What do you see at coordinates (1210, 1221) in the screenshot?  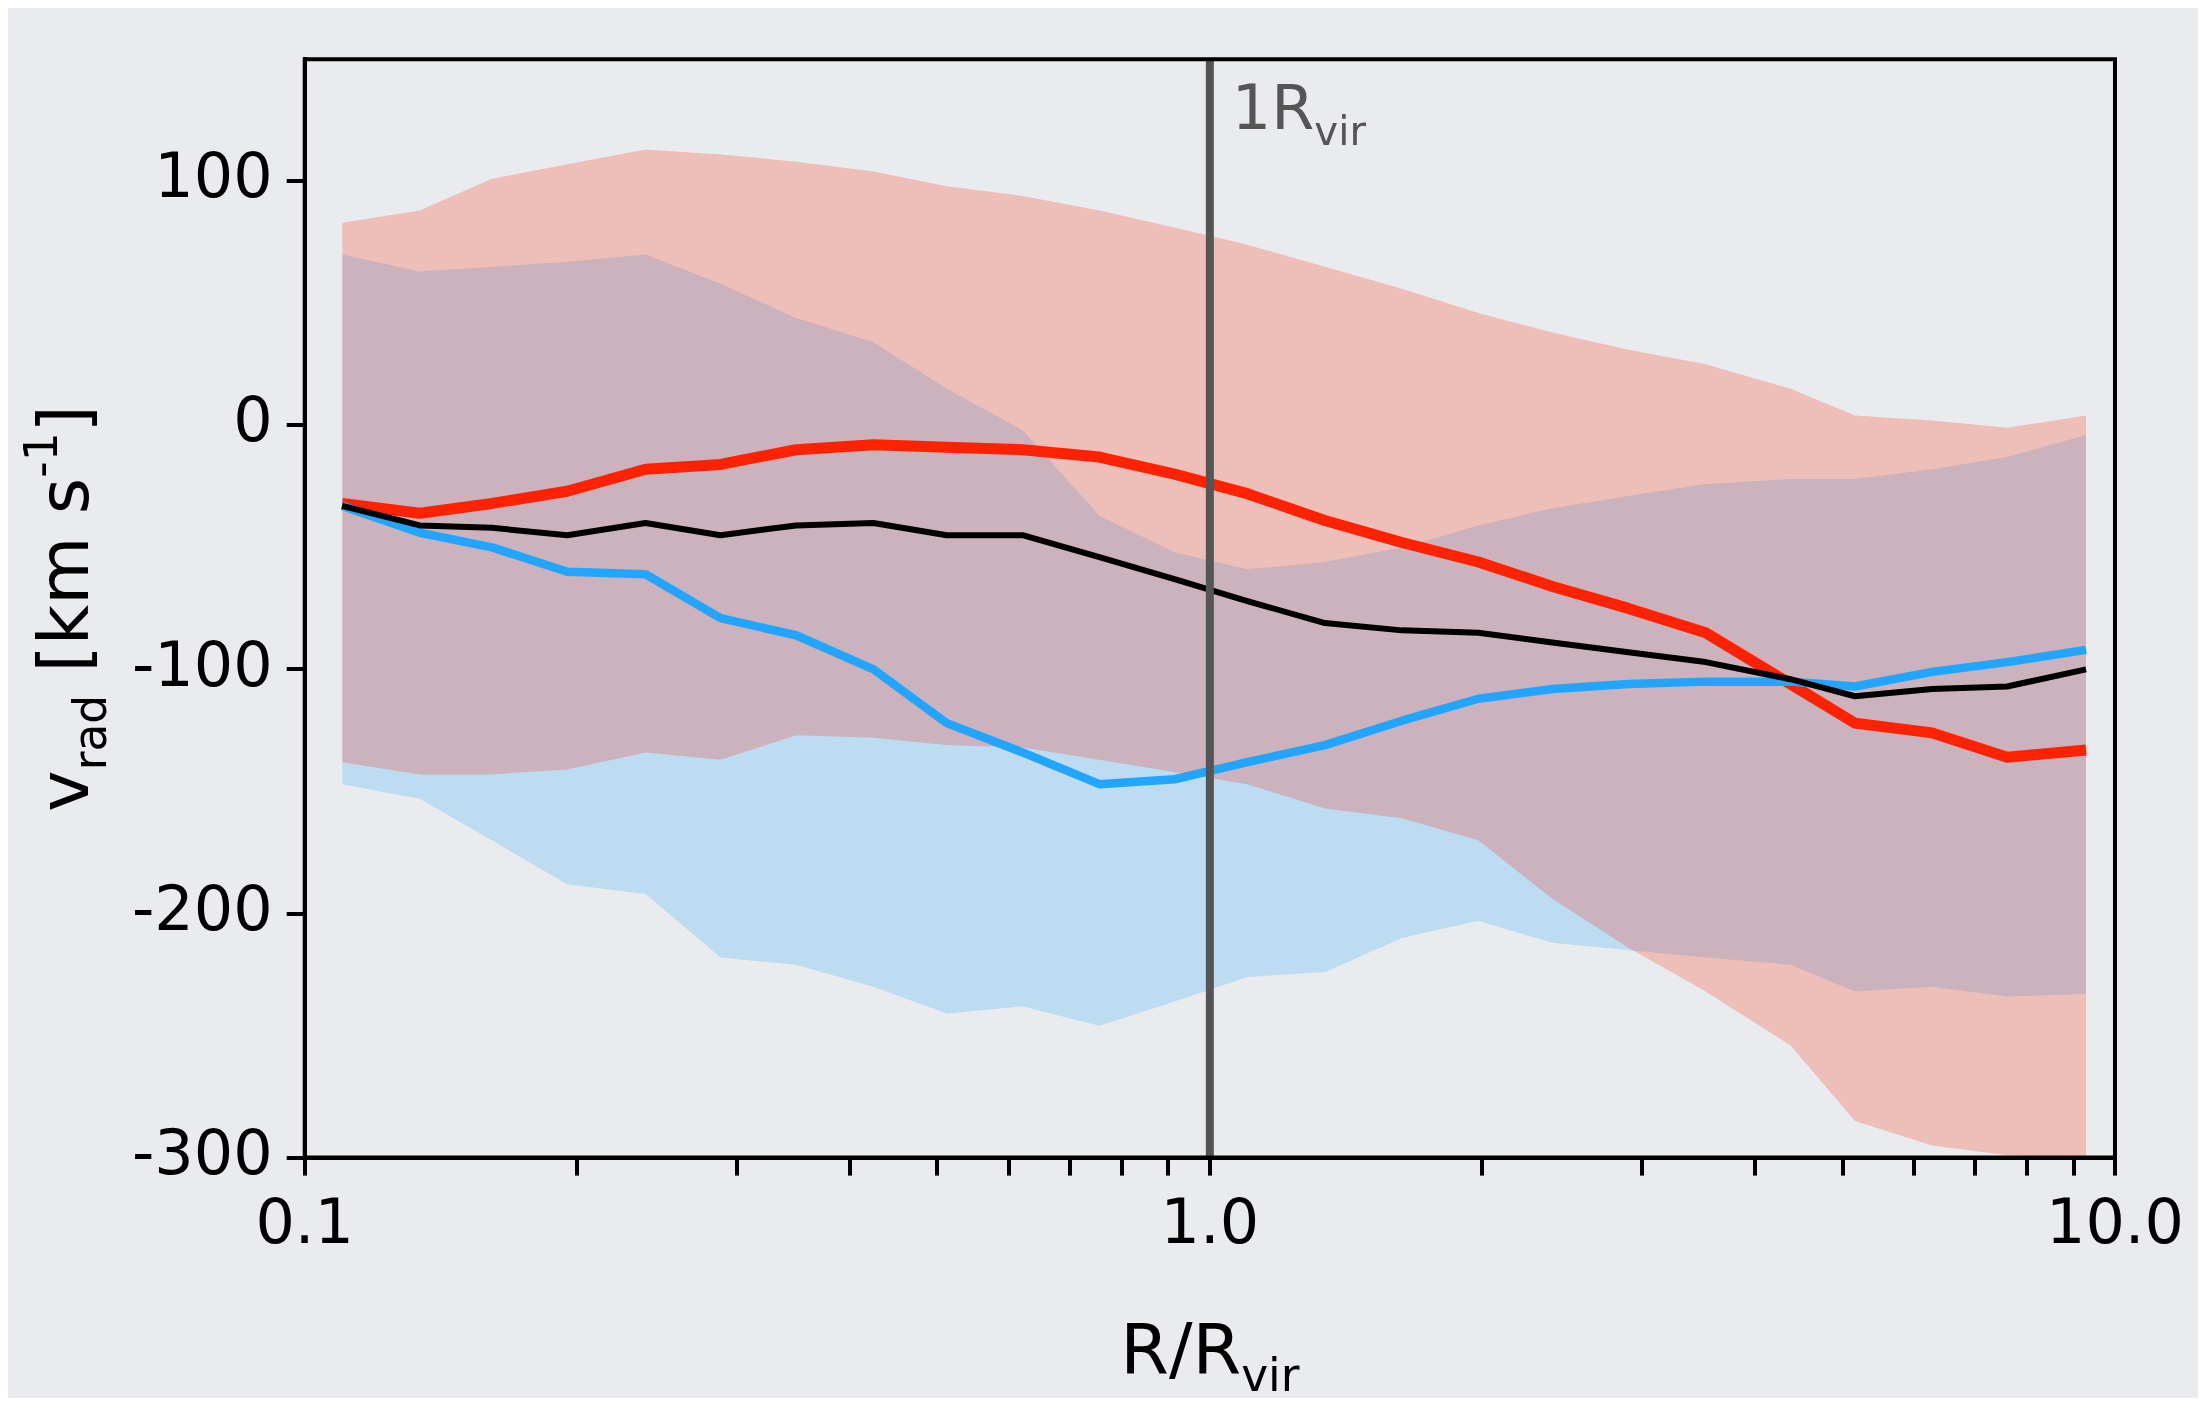 I see `x-tick-label: 1.0` at bounding box center [1210, 1221].